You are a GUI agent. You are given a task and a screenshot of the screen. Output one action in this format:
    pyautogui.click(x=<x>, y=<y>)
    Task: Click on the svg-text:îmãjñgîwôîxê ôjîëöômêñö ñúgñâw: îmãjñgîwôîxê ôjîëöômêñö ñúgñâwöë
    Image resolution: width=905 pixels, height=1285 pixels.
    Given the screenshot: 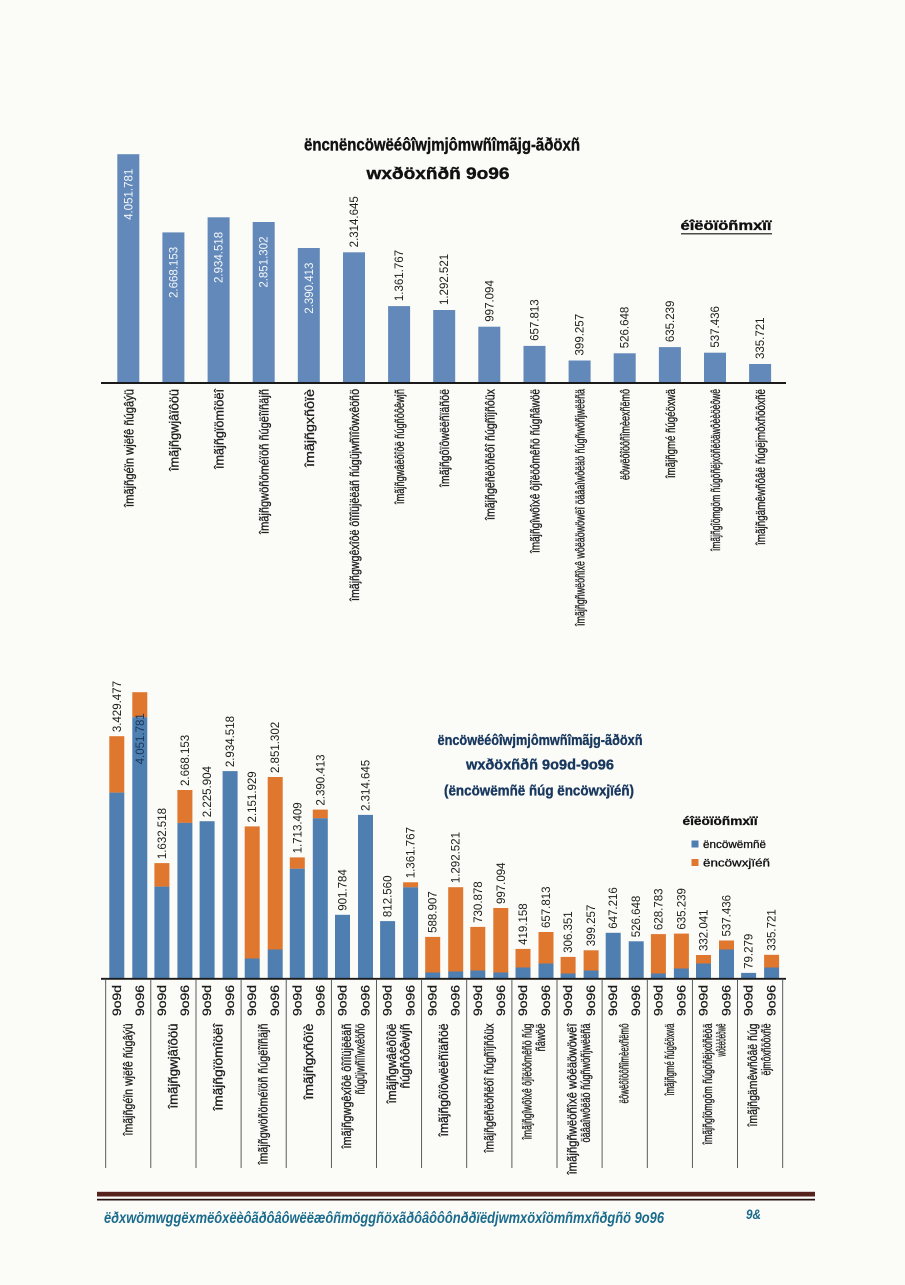 What is the action you would take?
    pyautogui.click(x=535, y=471)
    